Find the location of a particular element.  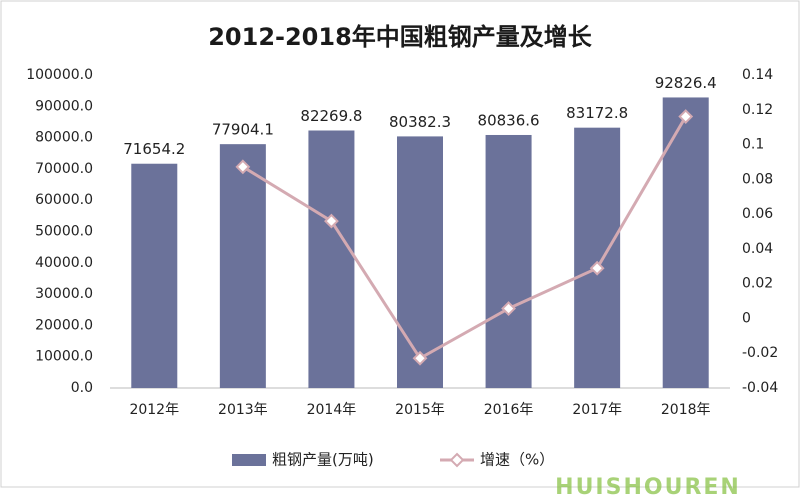

y-tick-label: 20000.0 is located at coordinates (64, 325).